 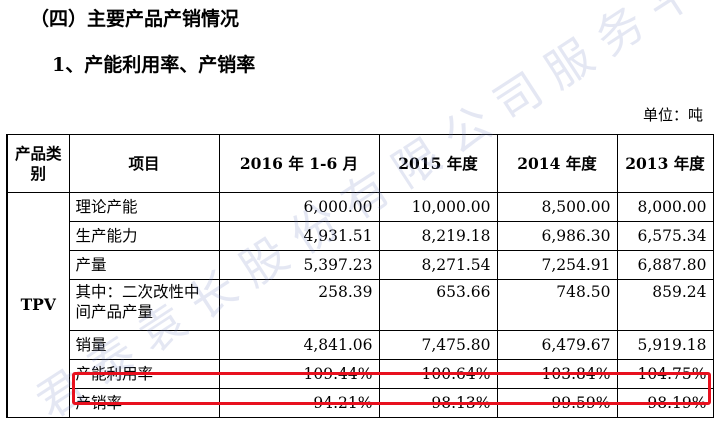 What do you see at coordinates (438, 265) in the screenshot?
I see `row-value: 8,271.54` at bounding box center [438, 265].